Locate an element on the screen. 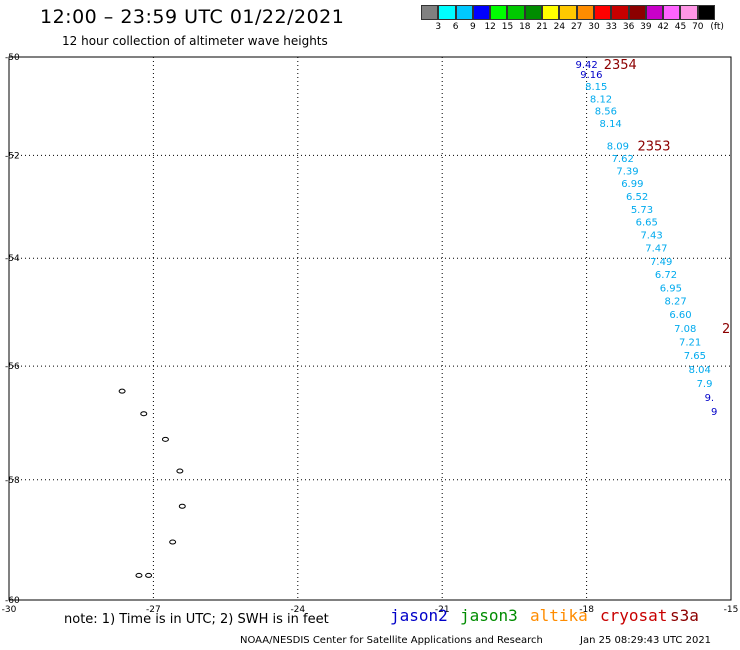  legend-label: 18 is located at coordinates (525, 27).